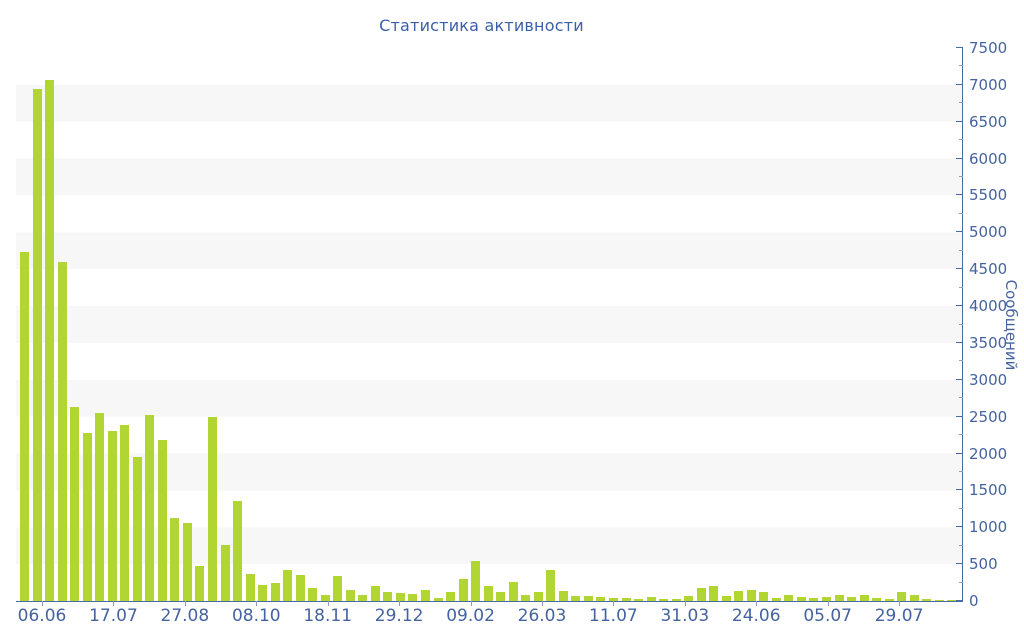  Describe the element at coordinates (756, 616) in the screenshot. I see `x-axis-label: 24.06` at that location.